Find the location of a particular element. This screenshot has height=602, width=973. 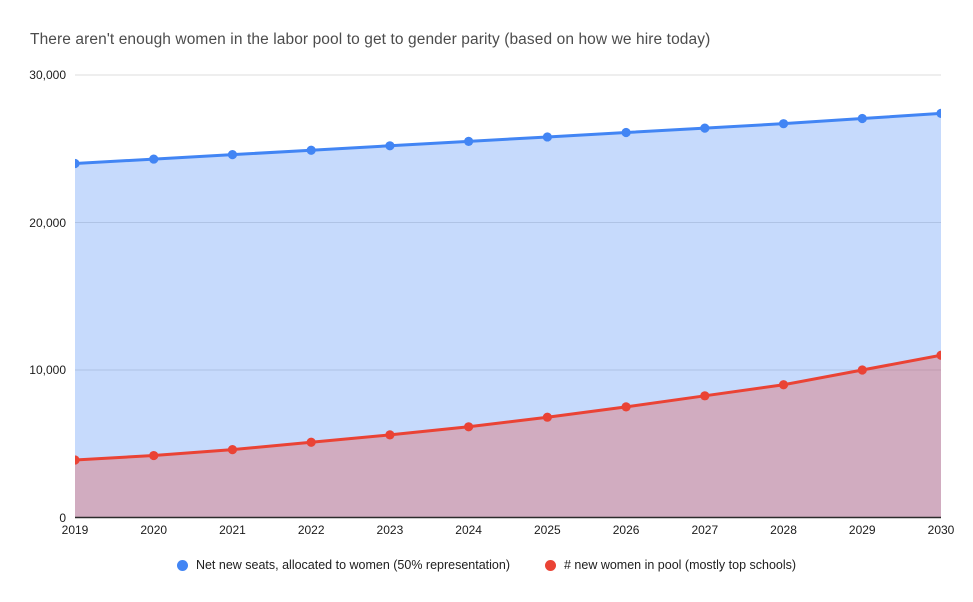

y-axis-tick-label: 30,000 is located at coordinates (47, 75).